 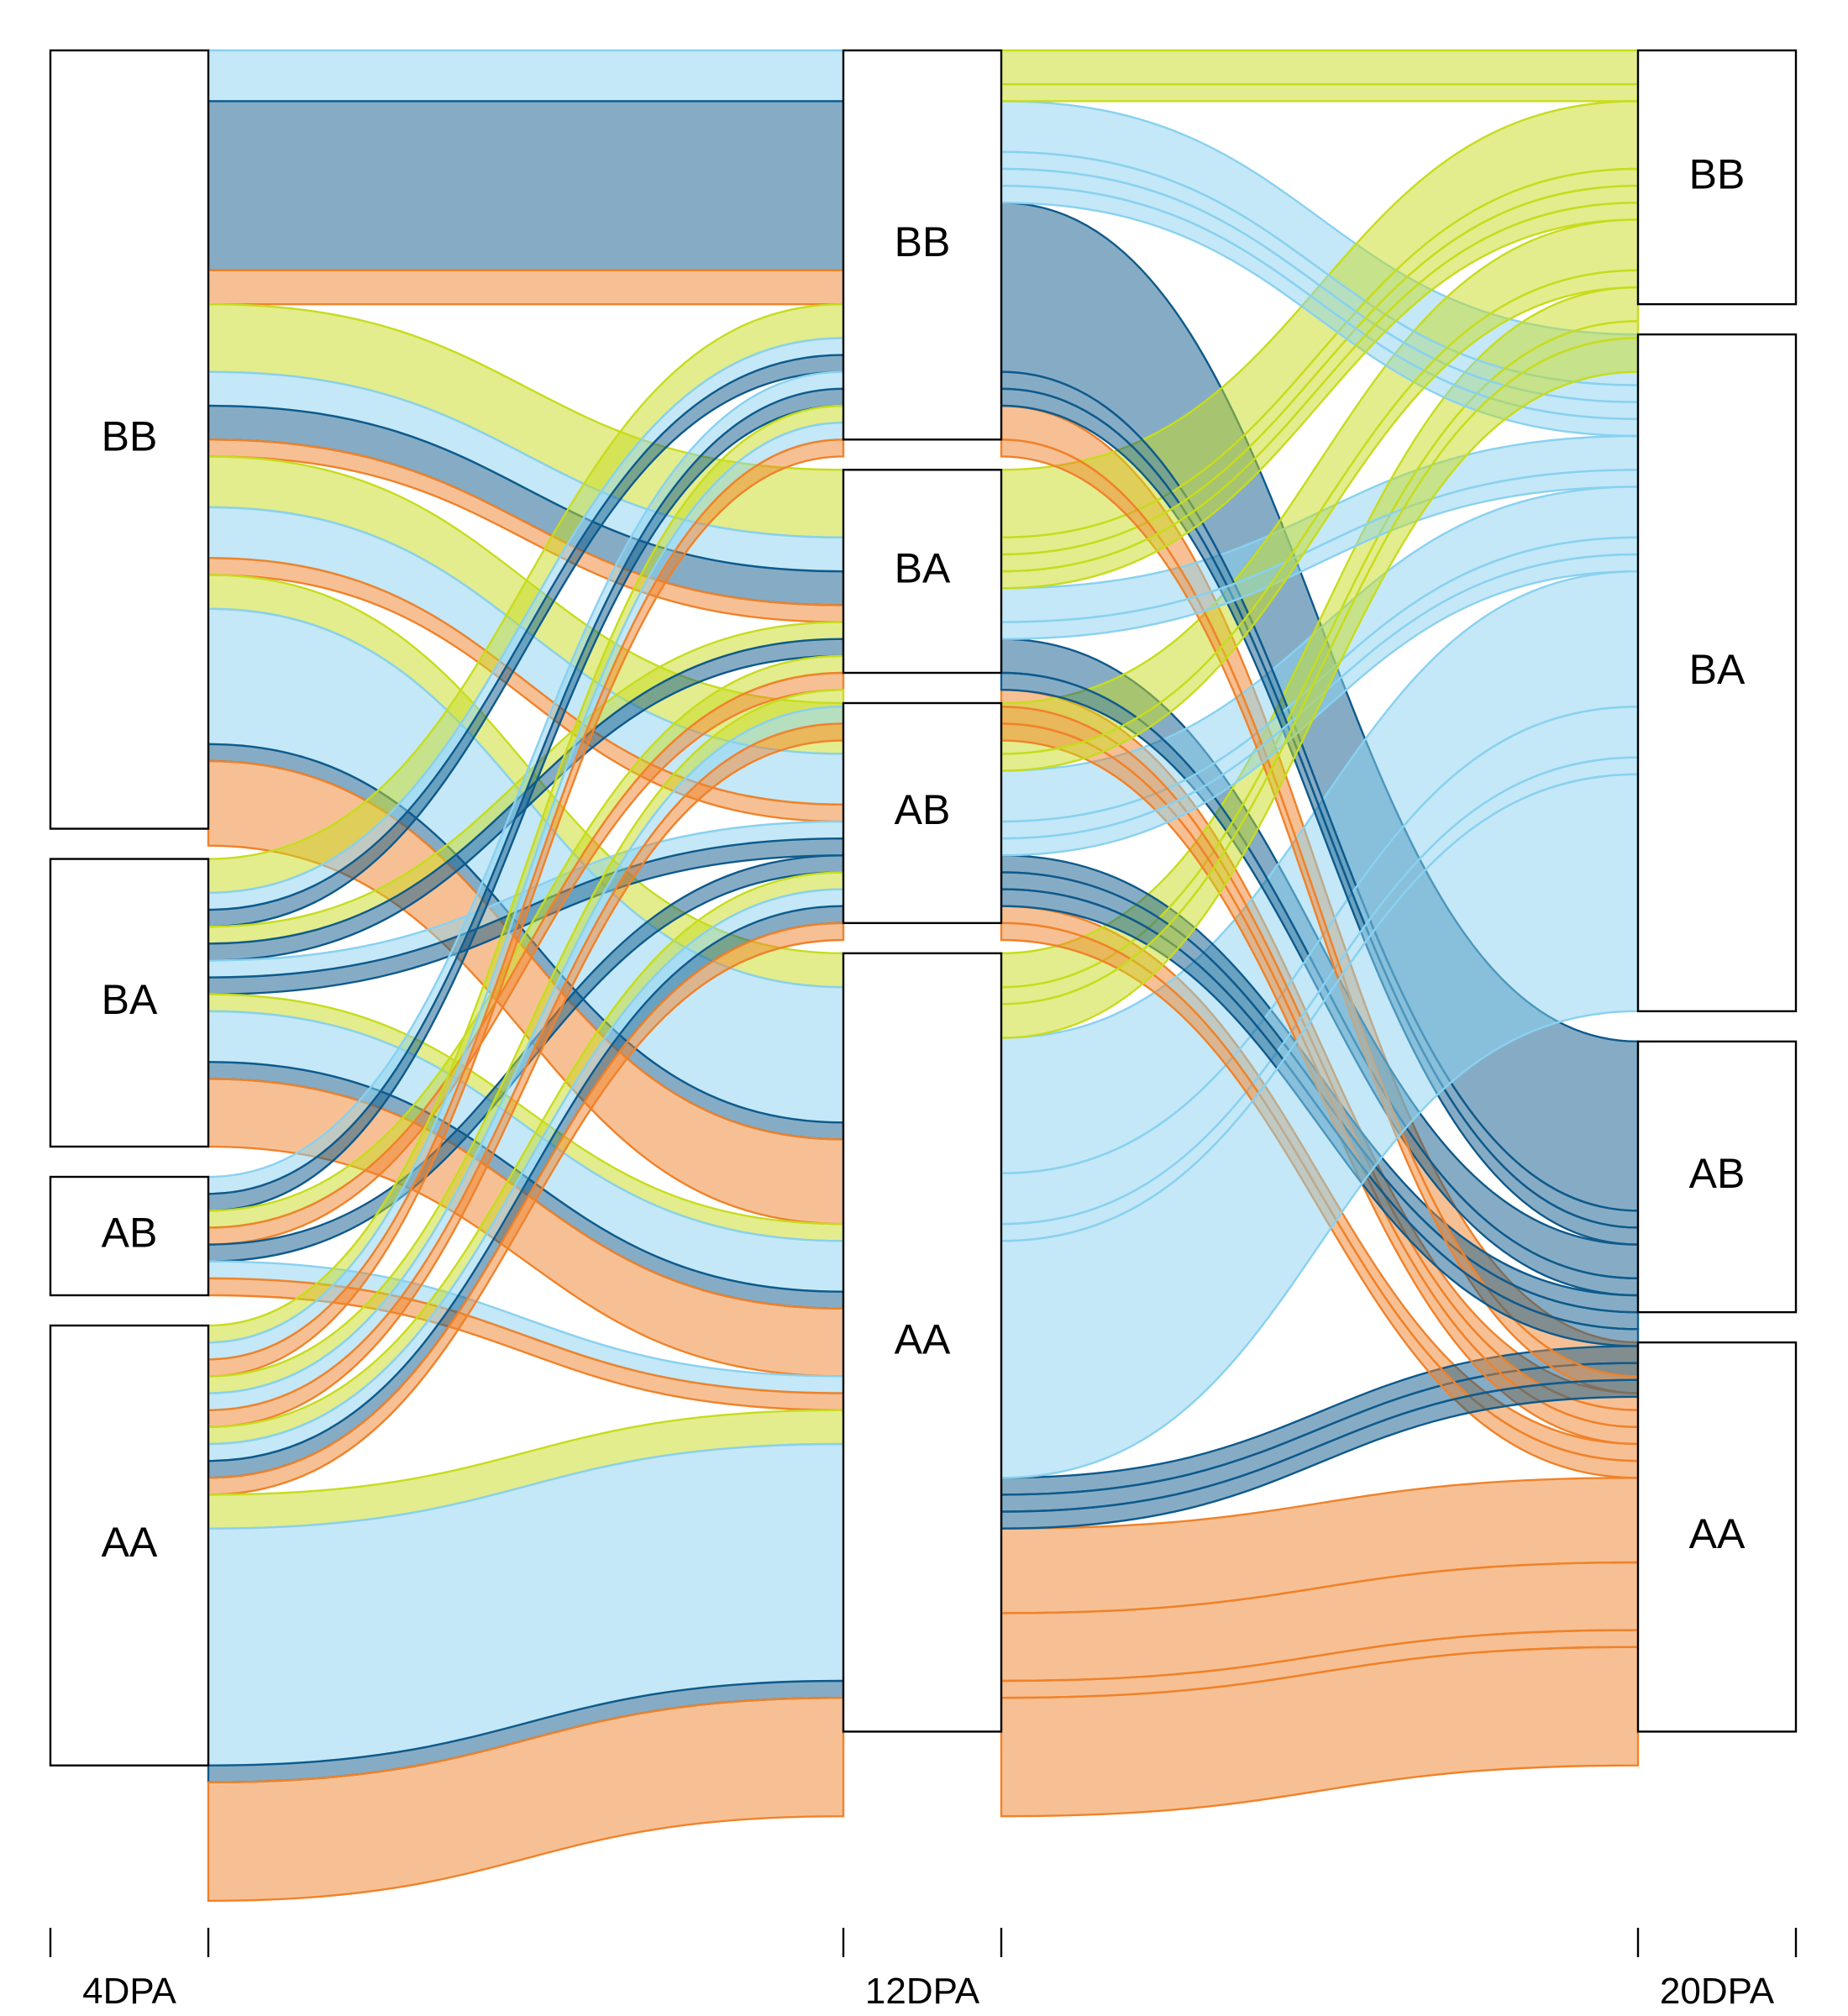 I want to click on axis-label-20dpa: 20DPA, so click(x=1717, y=1991).